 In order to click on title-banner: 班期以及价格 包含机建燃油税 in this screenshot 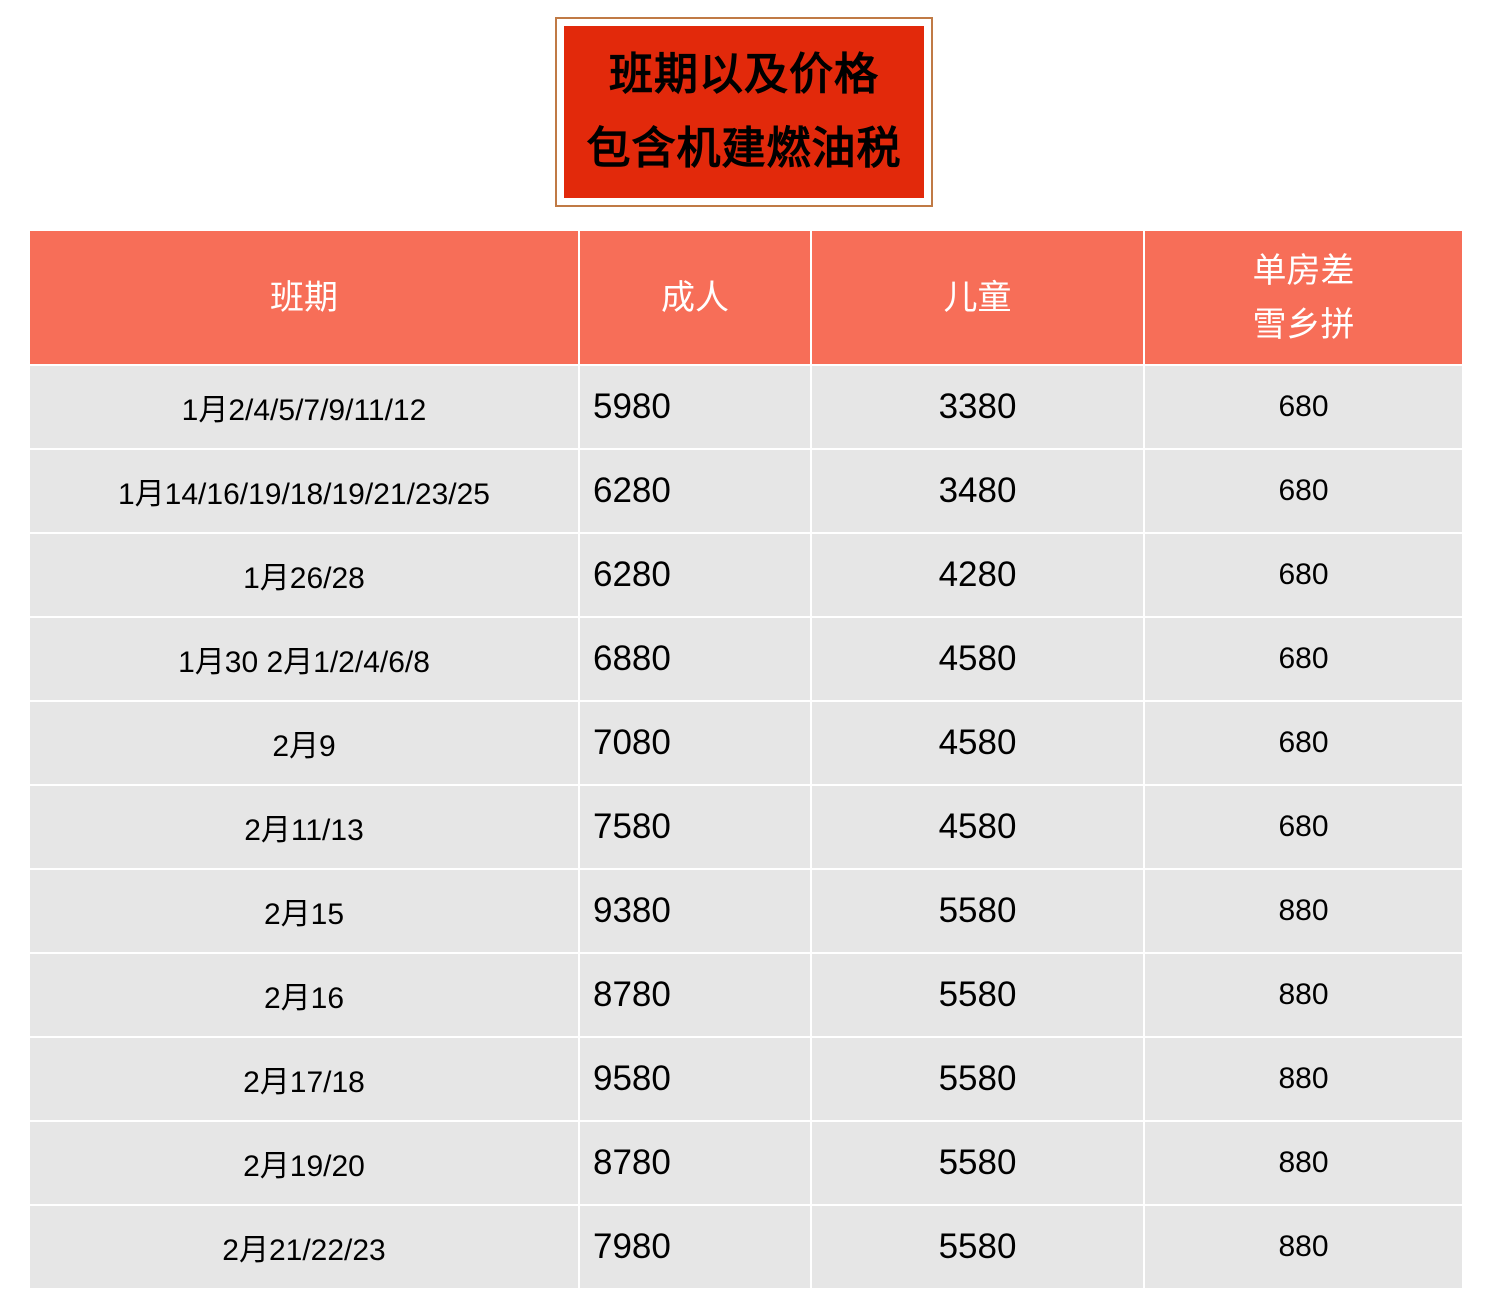, I will do `click(744, 112)`.